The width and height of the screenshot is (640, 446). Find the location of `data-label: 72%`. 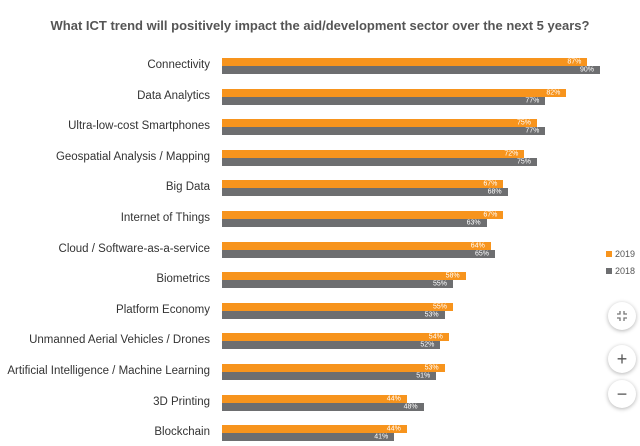

data-label: 72% is located at coordinates (511, 154).